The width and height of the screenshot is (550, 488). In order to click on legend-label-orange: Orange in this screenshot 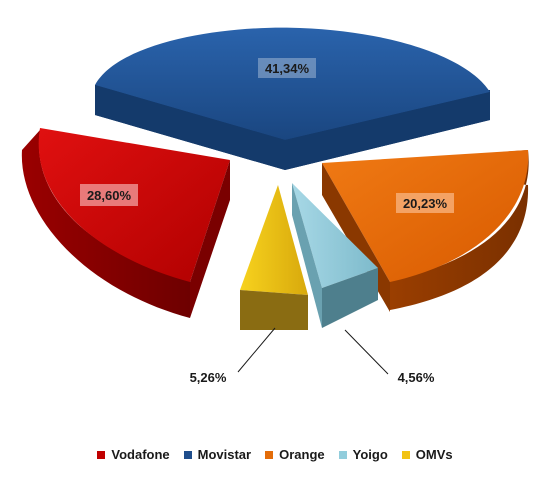, I will do `click(302, 454)`.